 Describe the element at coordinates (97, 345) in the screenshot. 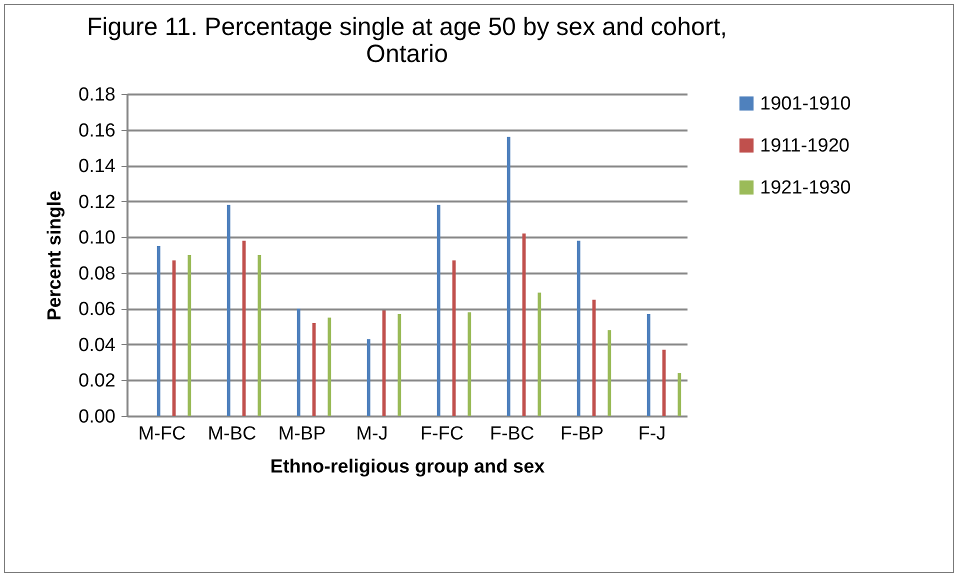

I see `y-tick-label: 0.04` at that location.